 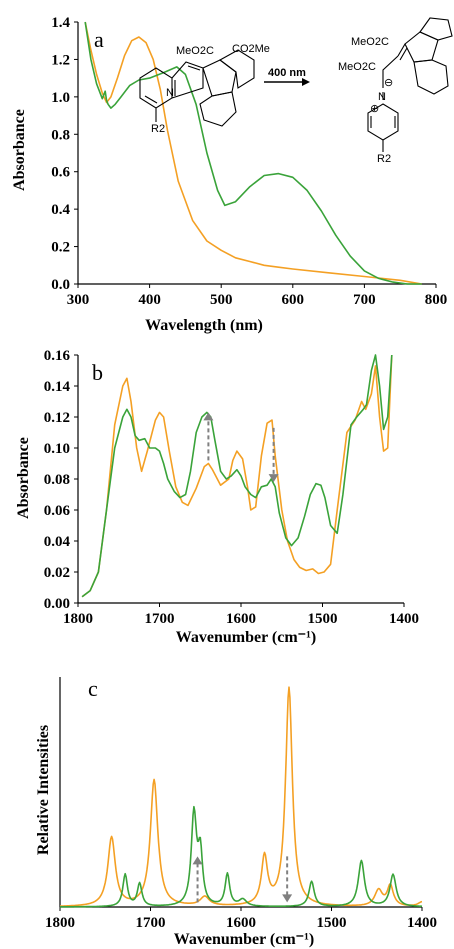 I want to click on panel-a-ytick-label: 1.4, so click(x=60, y=23).